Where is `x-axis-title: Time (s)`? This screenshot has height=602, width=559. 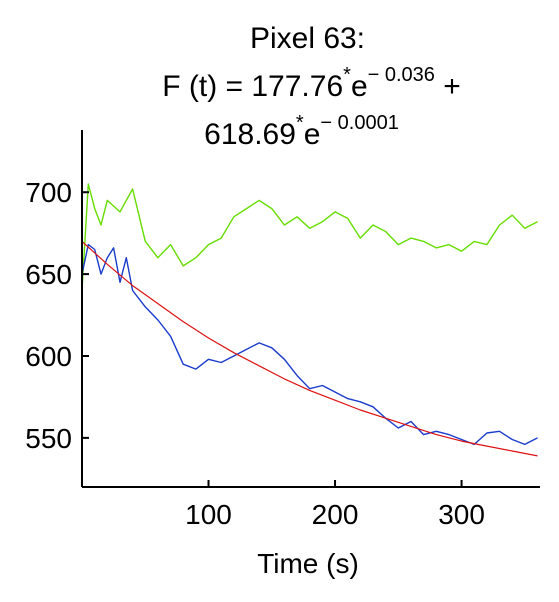 x-axis-title: Time (s) is located at coordinates (308, 563).